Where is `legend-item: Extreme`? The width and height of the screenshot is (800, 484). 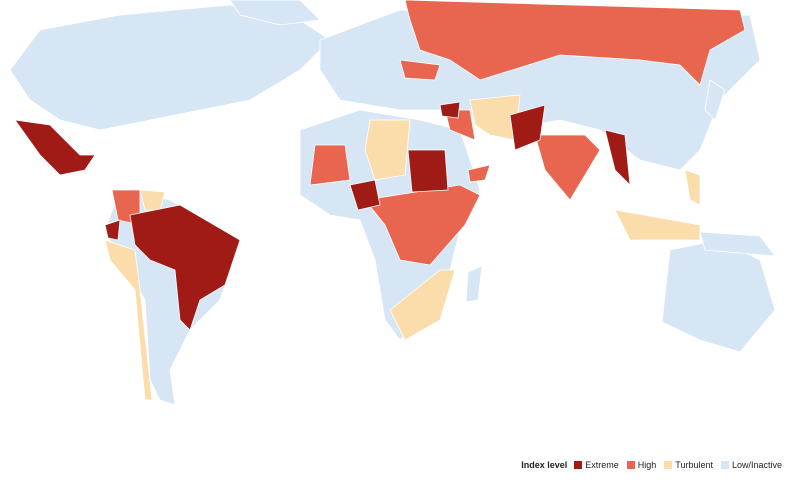 legend-item: Extreme is located at coordinates (596, 465).